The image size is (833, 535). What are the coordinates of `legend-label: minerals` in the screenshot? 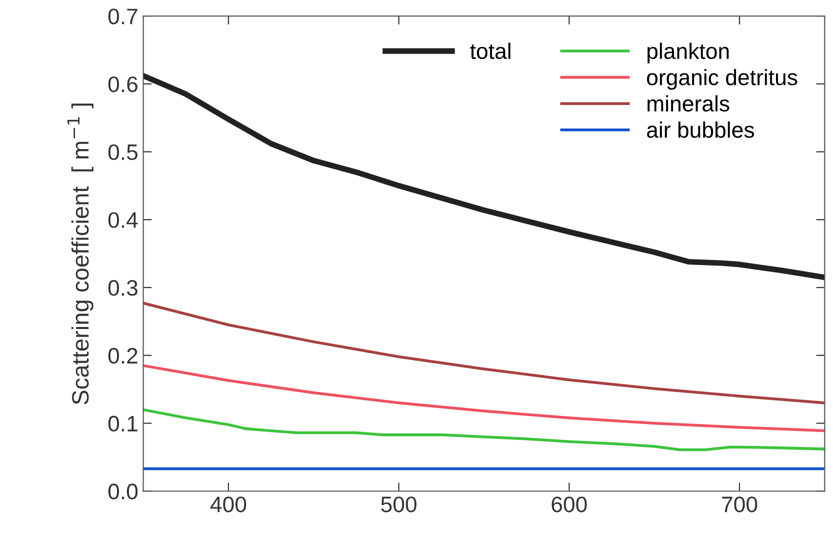 It's located at (689, 103).